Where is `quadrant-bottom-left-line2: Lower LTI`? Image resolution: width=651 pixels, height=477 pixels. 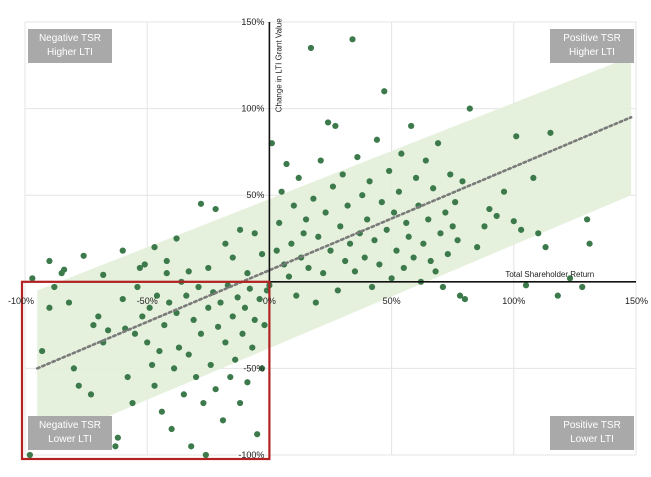
quadrant-bottom-left-line2: Lower LTI is located at coordinates (70, 439).